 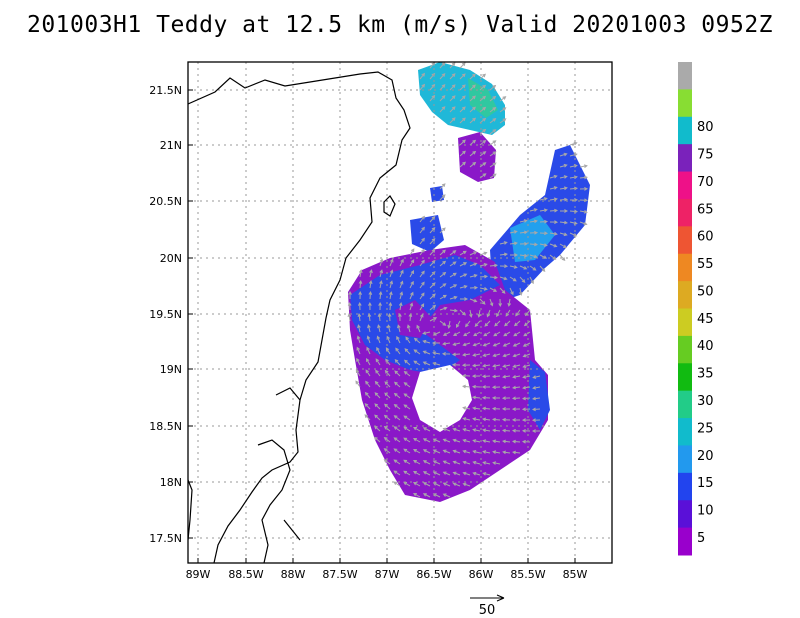 What do you see at coordinates (487, 610) in the screenshot?
I see `reference-vector-label: 50` at bounding box center [487, 610].